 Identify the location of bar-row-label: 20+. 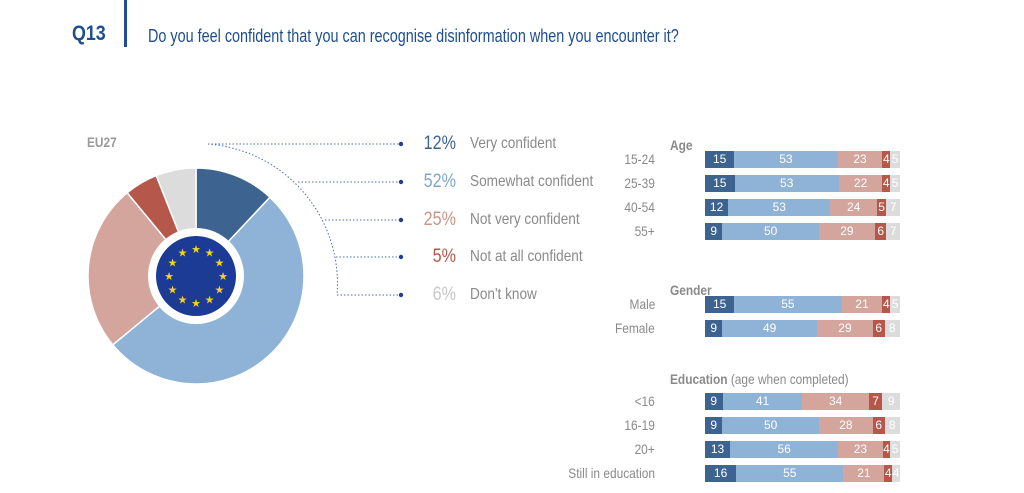
(644, 449).